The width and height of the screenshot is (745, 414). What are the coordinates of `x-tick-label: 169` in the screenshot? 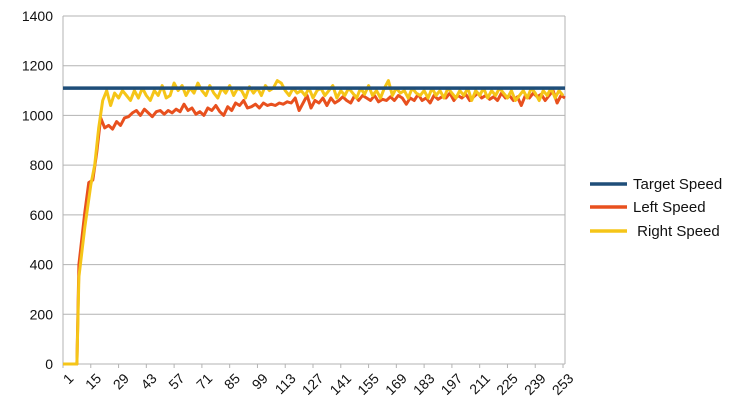 It's located at (396, 384).